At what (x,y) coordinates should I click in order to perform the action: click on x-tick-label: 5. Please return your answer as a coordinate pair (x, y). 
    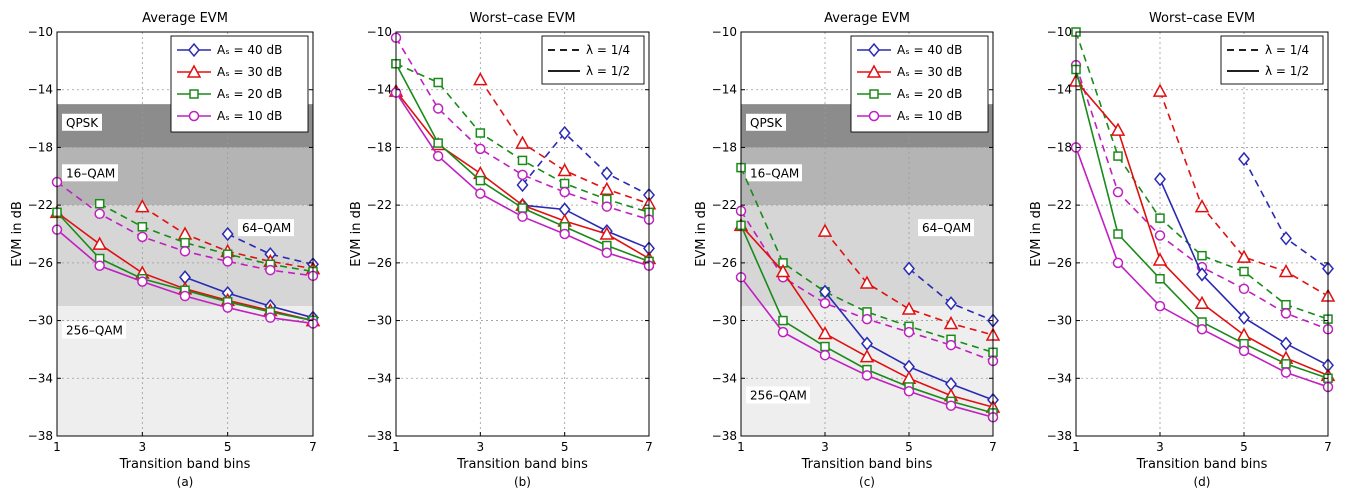
    Looking at the image, I should click on (228, 447).